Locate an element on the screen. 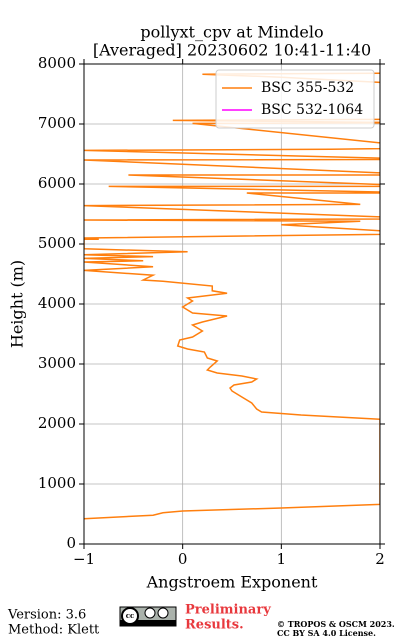  y-tick-label: 4000 is located at coordinates (57, 303).